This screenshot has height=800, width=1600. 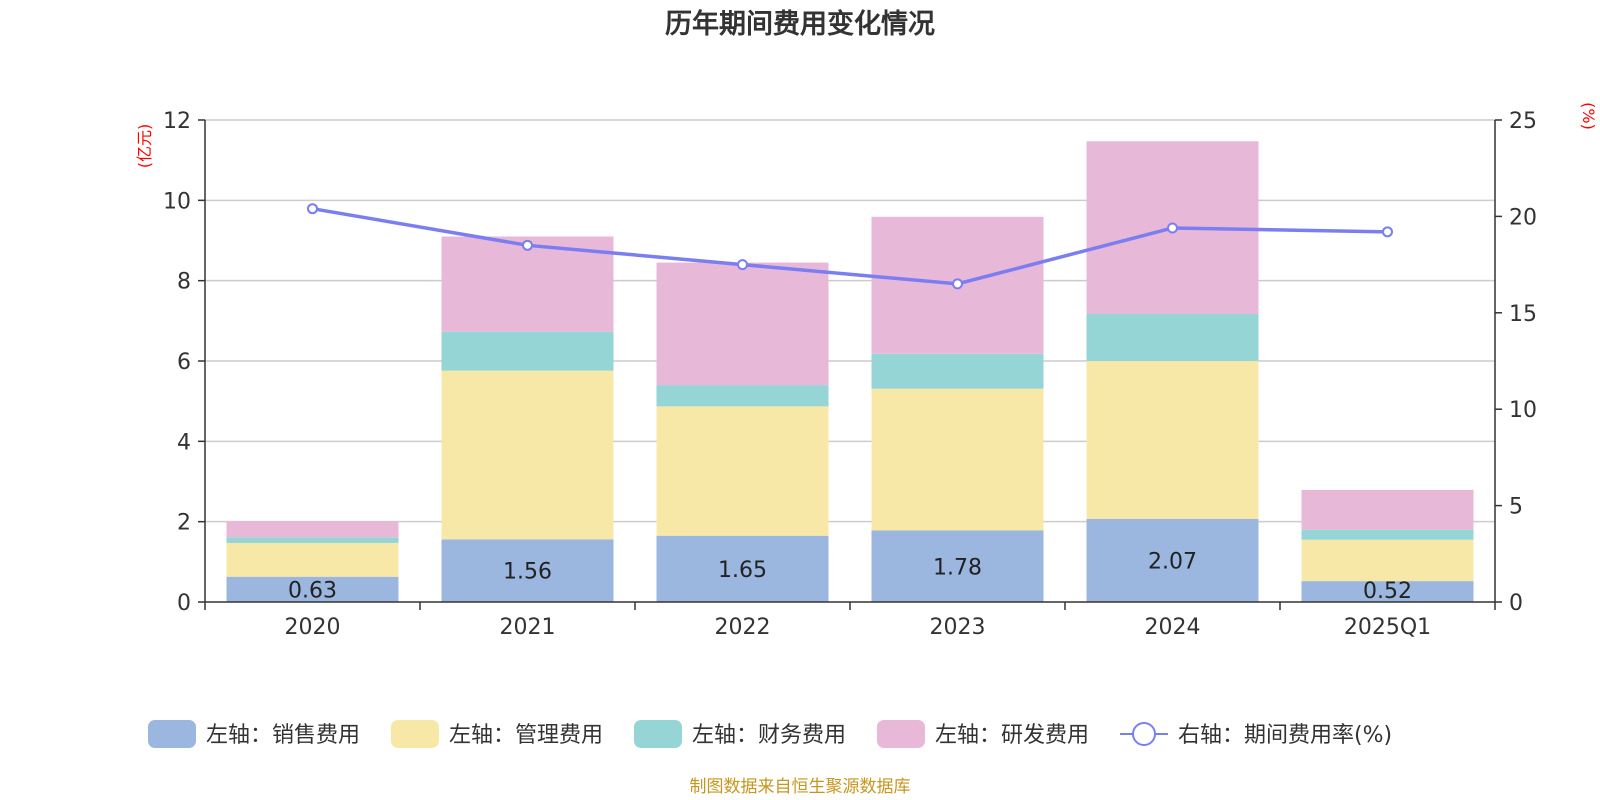 I want to click on left-tick-label: 12, so click(x=177, y=121).